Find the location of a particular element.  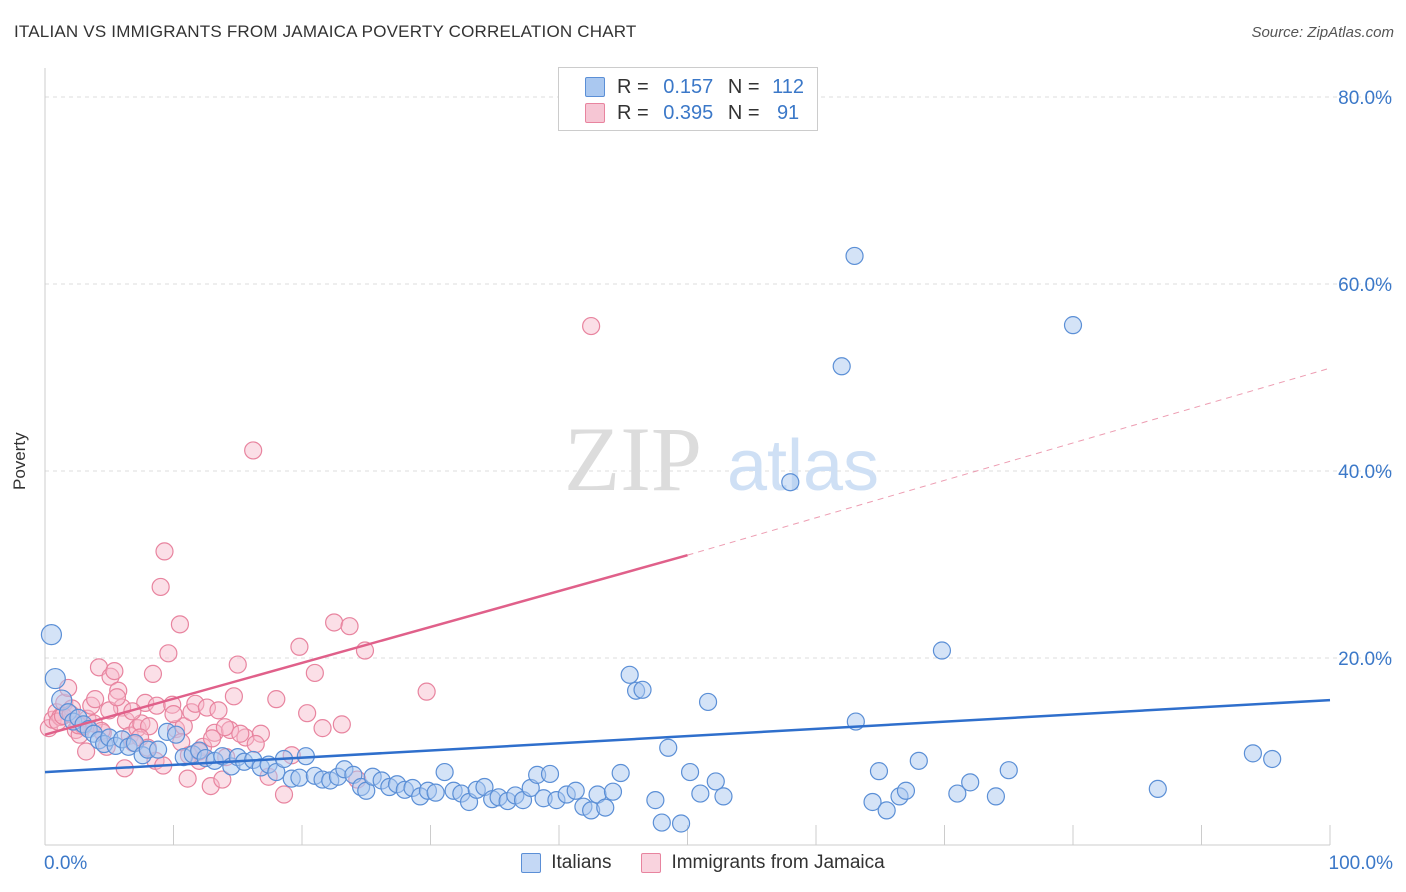

italians-trendline is located at coordinates (687, 736).